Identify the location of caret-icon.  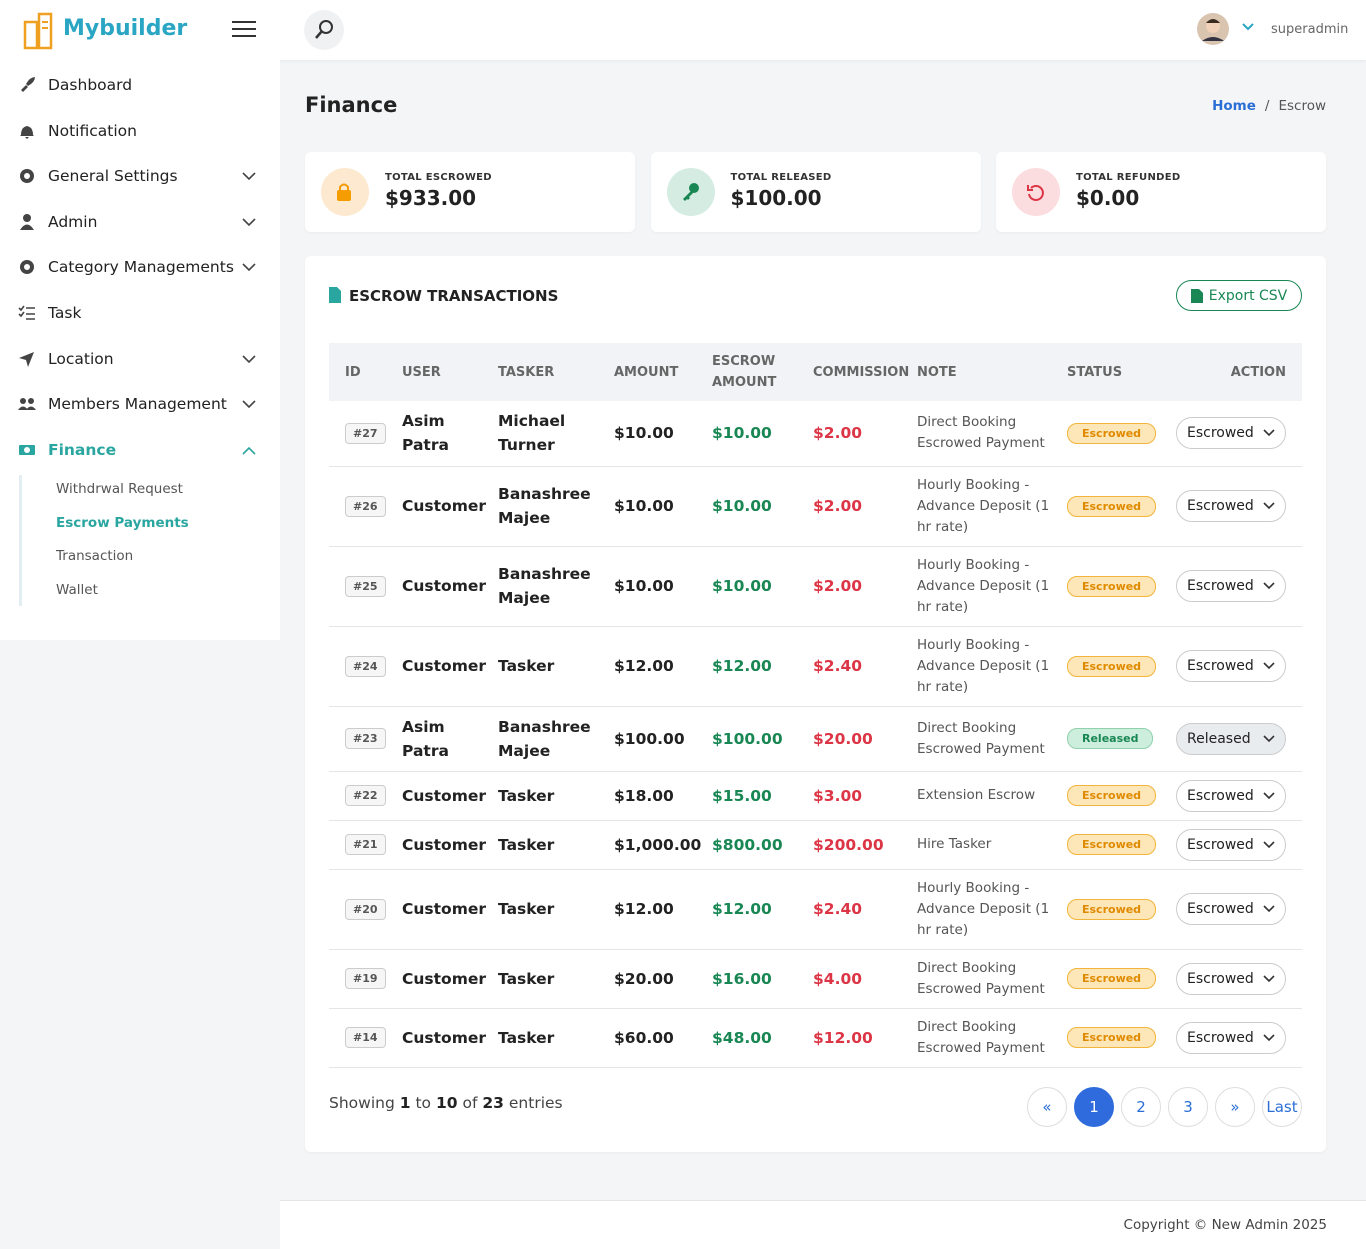
(1269, 433).